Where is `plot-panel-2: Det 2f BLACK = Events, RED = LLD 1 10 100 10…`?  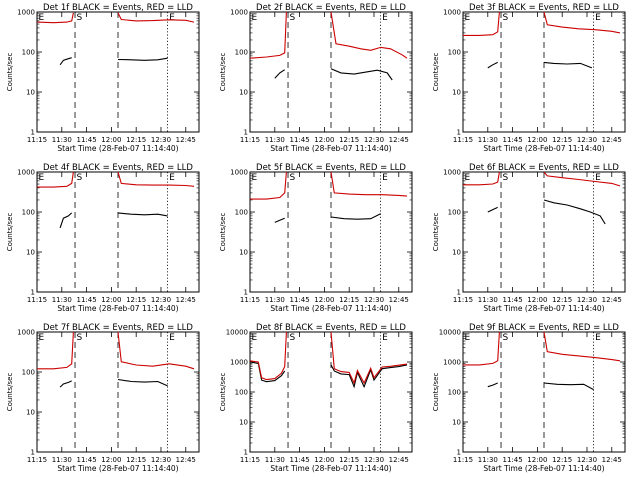
plot-panel-2: Det 2f BLACK = Events, RED = LLD 1 10 100 10… is located at coordinates (316, 78).